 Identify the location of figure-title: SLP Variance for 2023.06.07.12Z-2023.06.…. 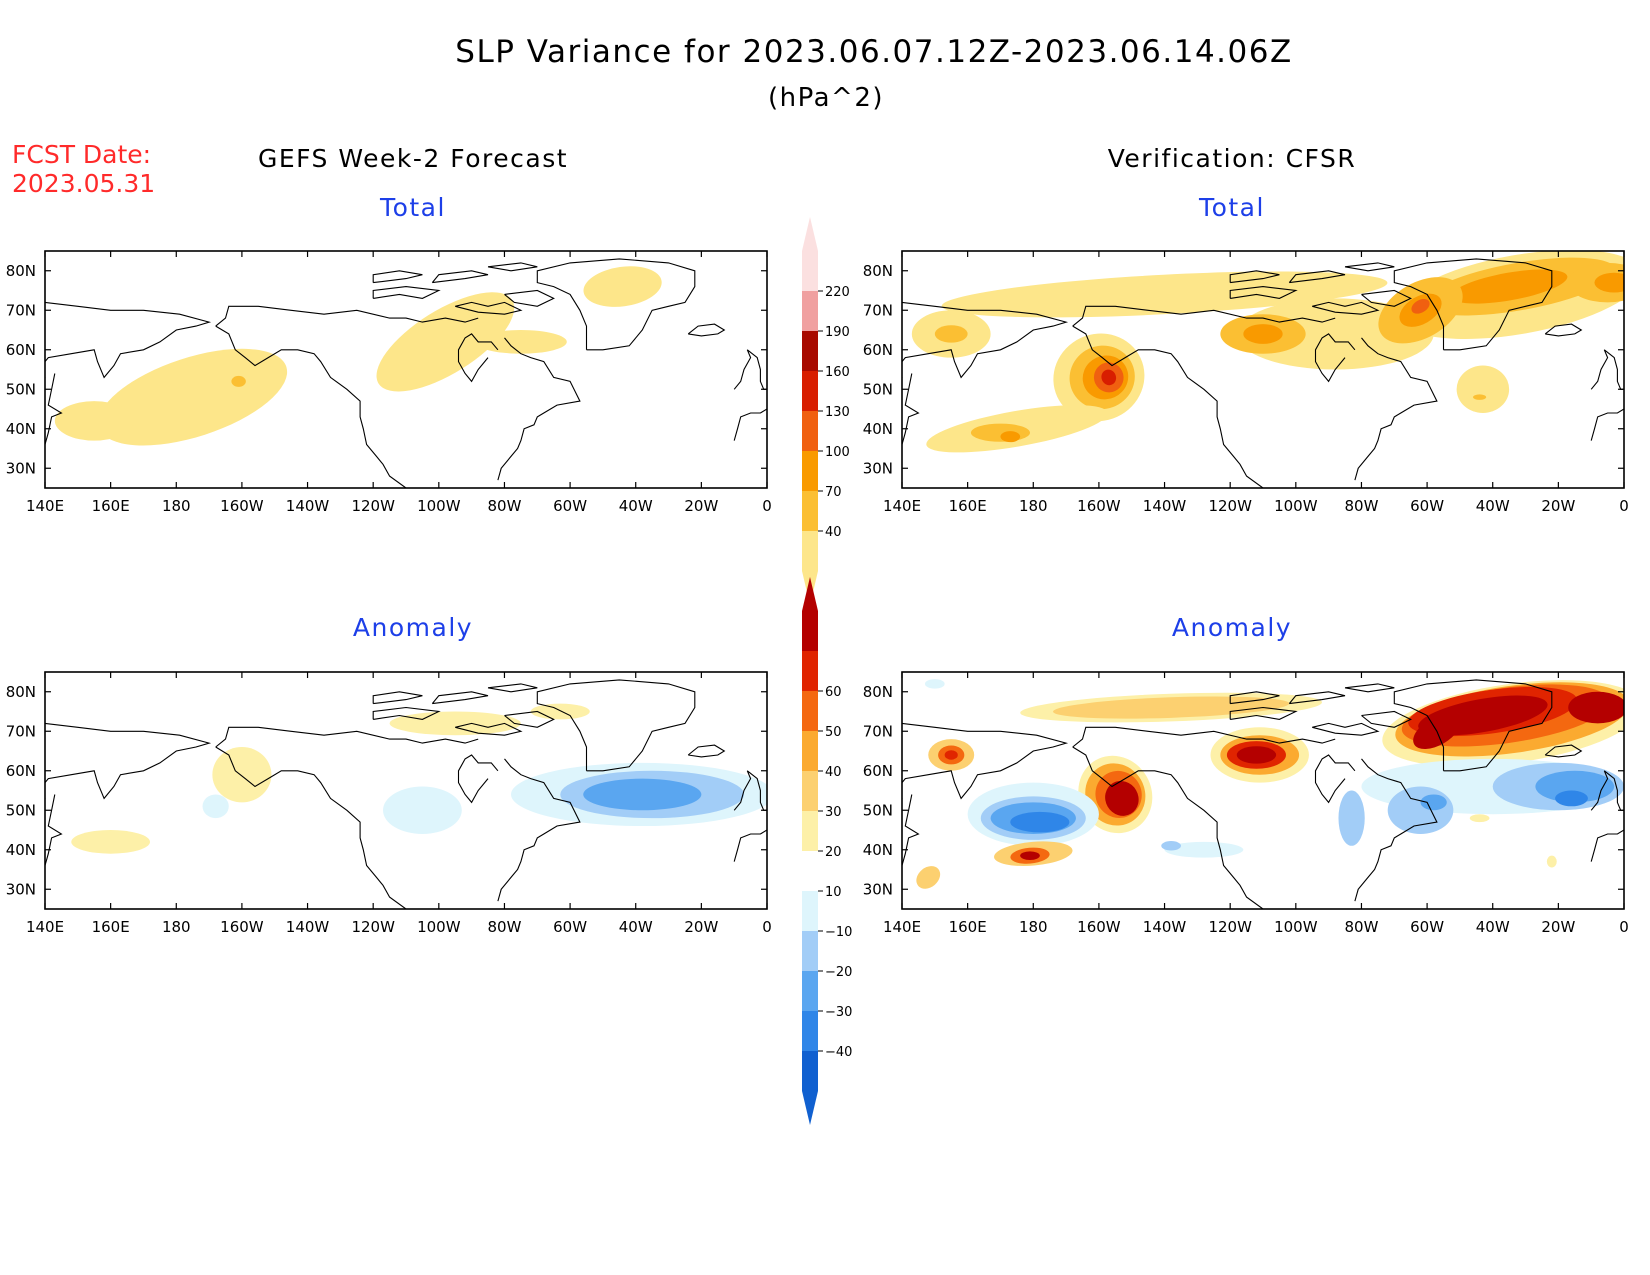
(873, 52).